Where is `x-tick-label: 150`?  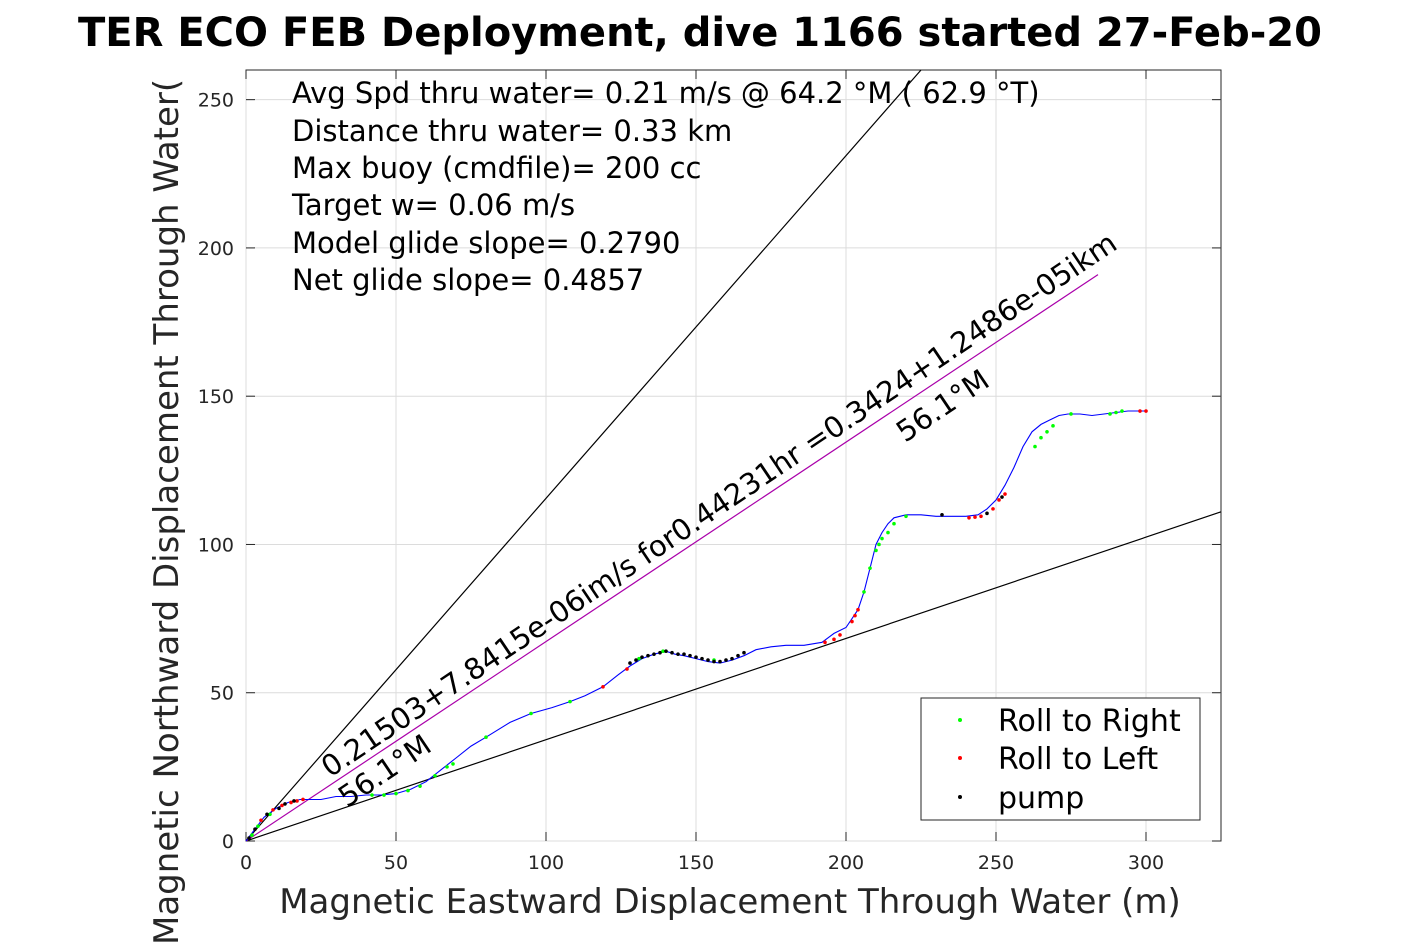 x-tick-label: 150 is located at coordinates (696, 863).